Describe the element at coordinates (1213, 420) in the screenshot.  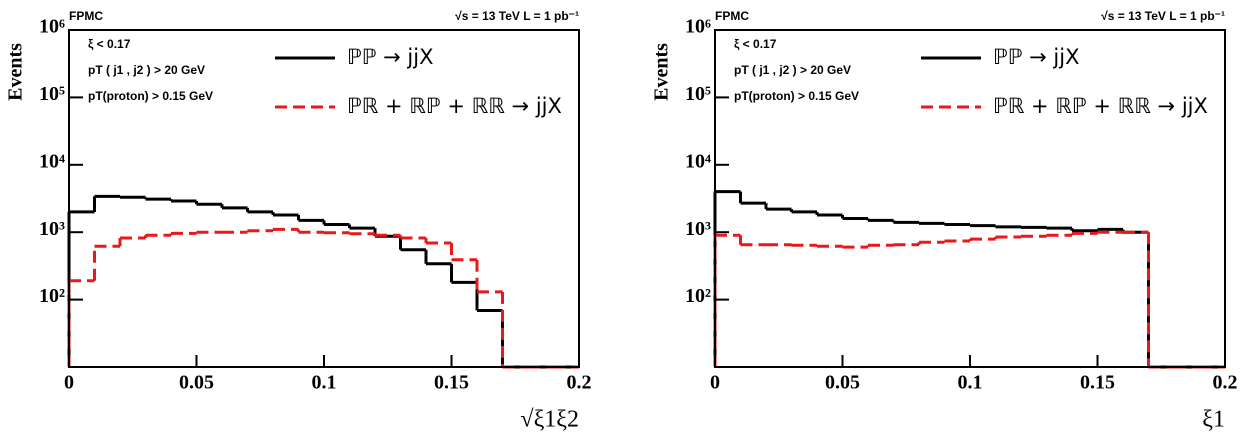
I see `x-axis-label: ξ1` at that location.